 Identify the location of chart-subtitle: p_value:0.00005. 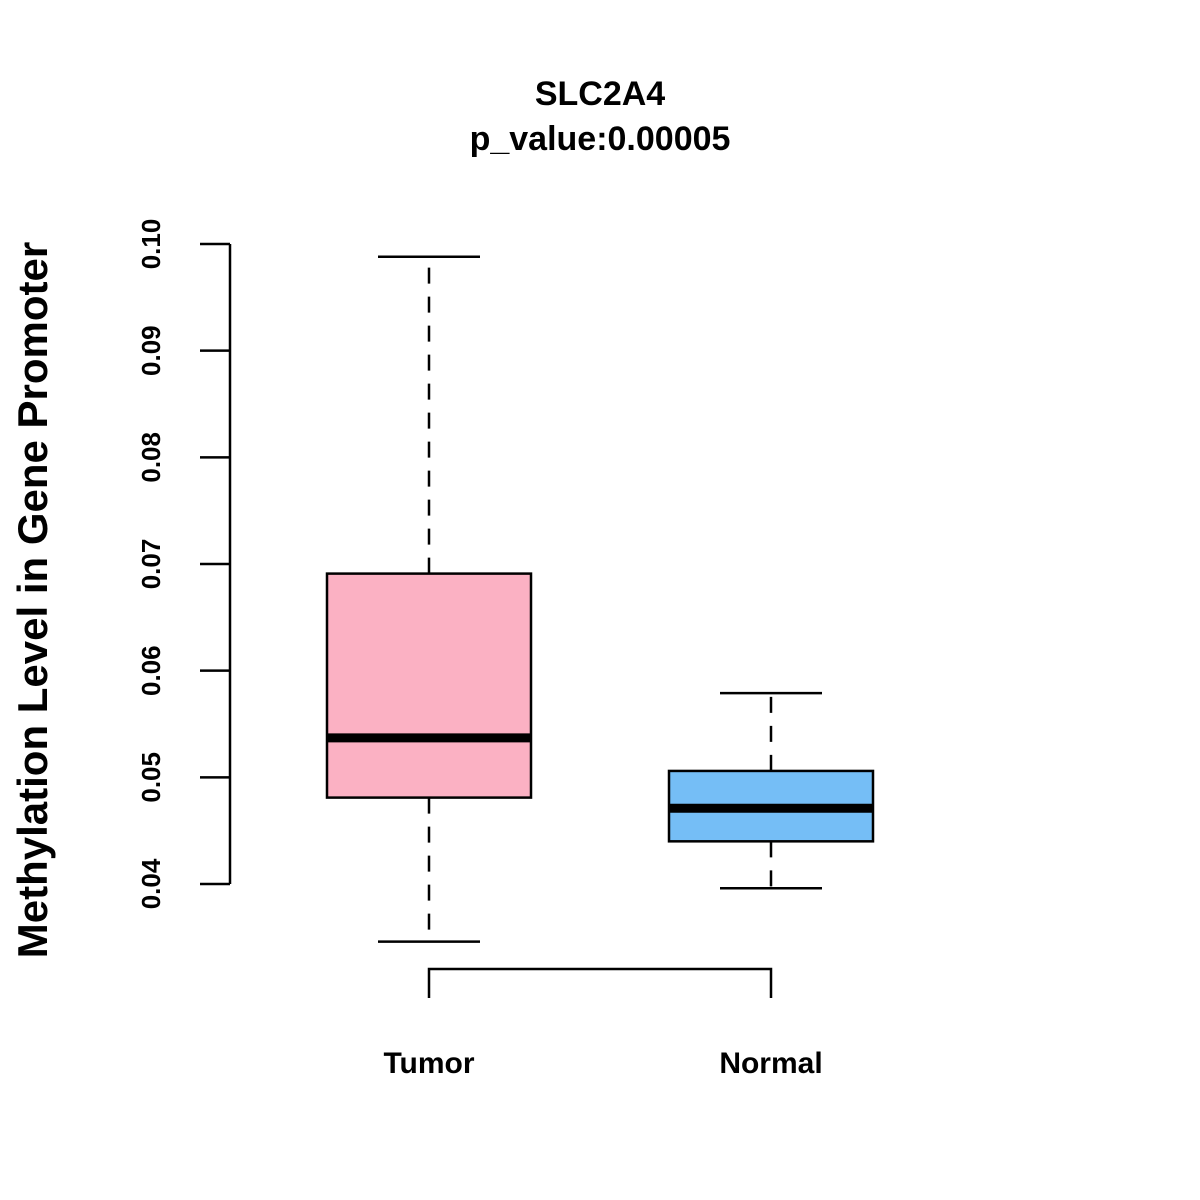
(600, 139).